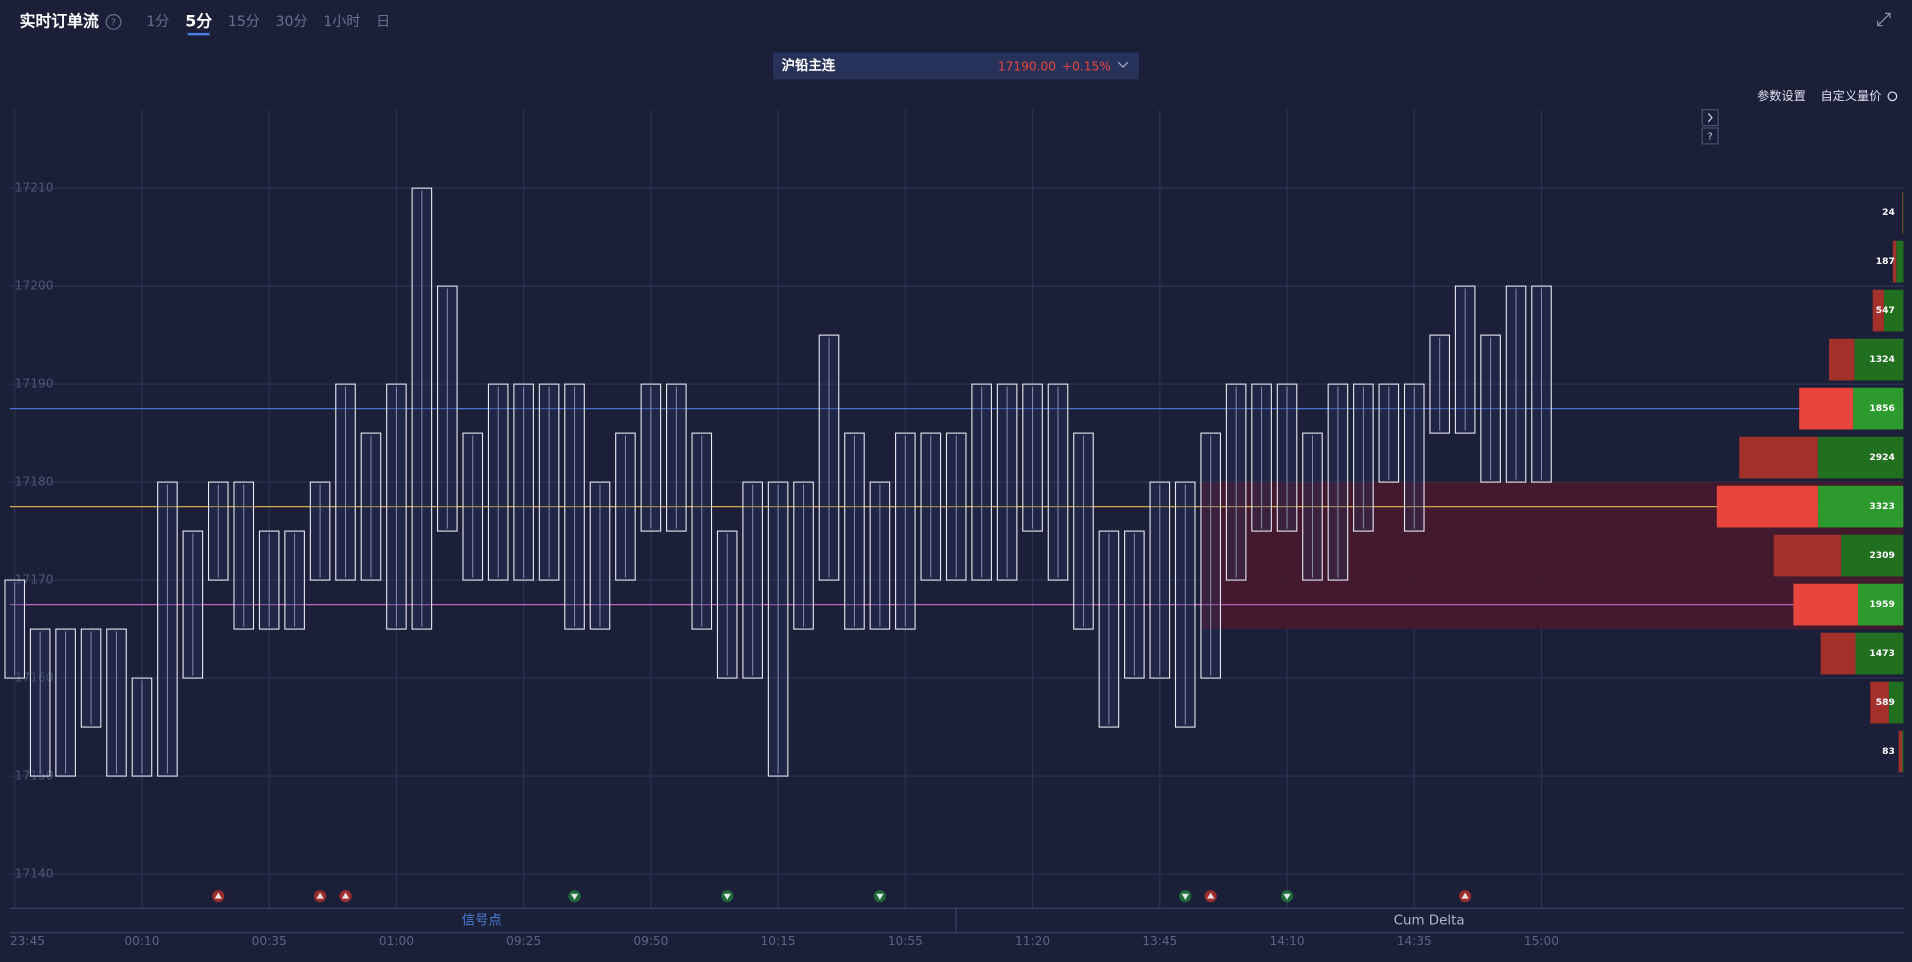 The image size is (1912, 962). Describe the element at coordinates (141, 941) in the screenshot. I see `x-tick-label: 00:10` at that location.